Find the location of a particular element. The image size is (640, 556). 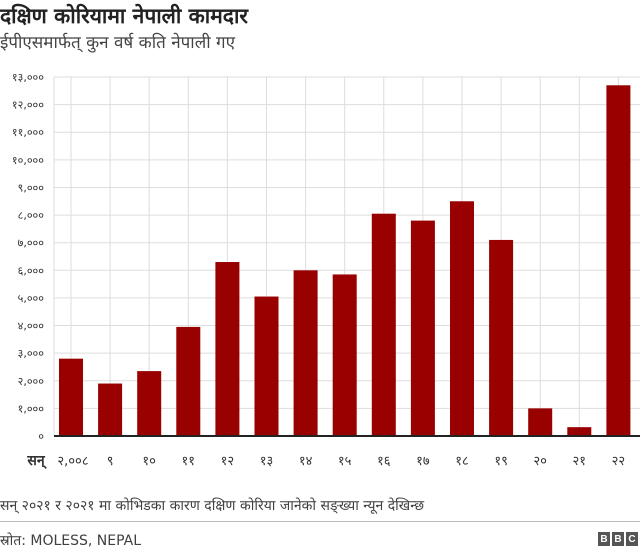

y-tick-label: १,००० is located at coordinates (31, 408).